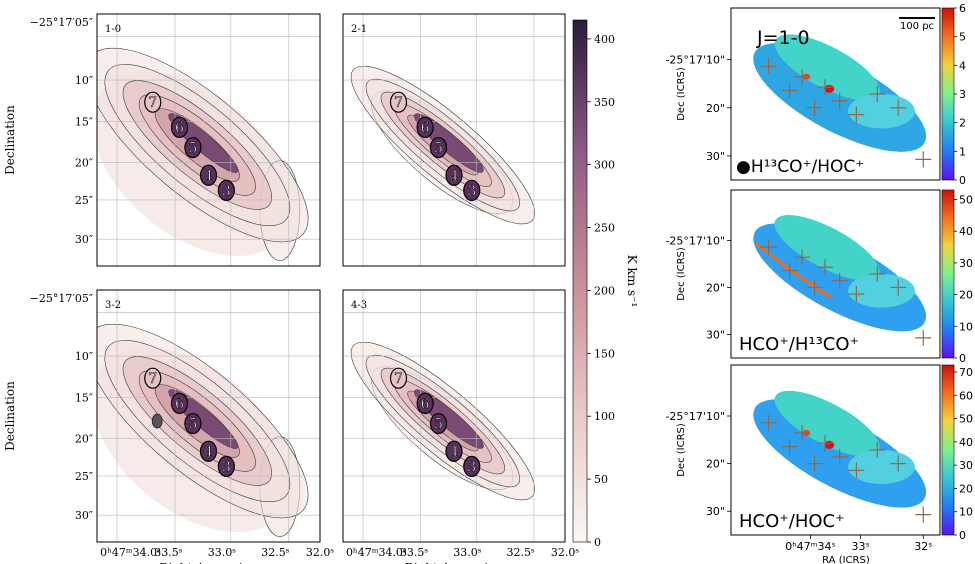  What do you see at coordinates (962, 8) in the screenshot?
I see `ratio-colorbar-tick-label: 6` at bounding box center [962, 8].